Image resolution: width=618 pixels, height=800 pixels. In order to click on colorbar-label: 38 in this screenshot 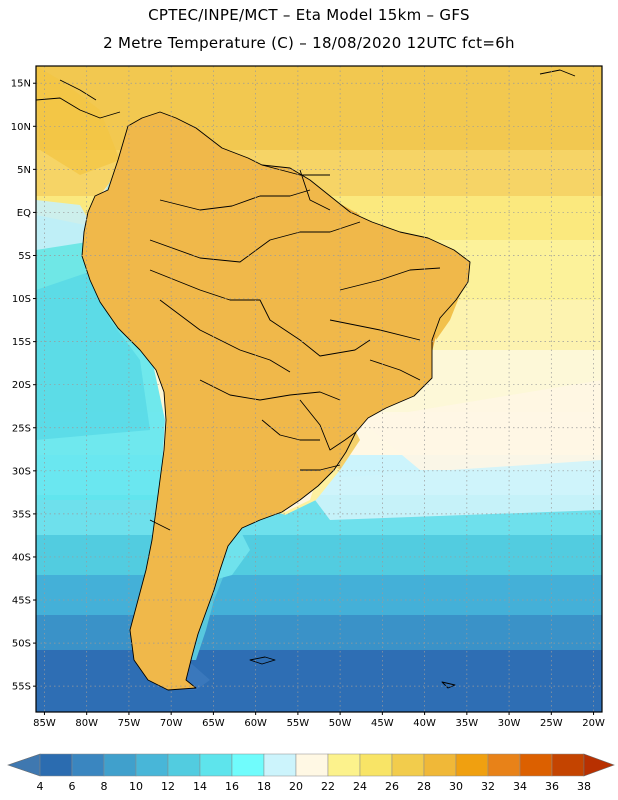, I will do `click(584, 786)`.